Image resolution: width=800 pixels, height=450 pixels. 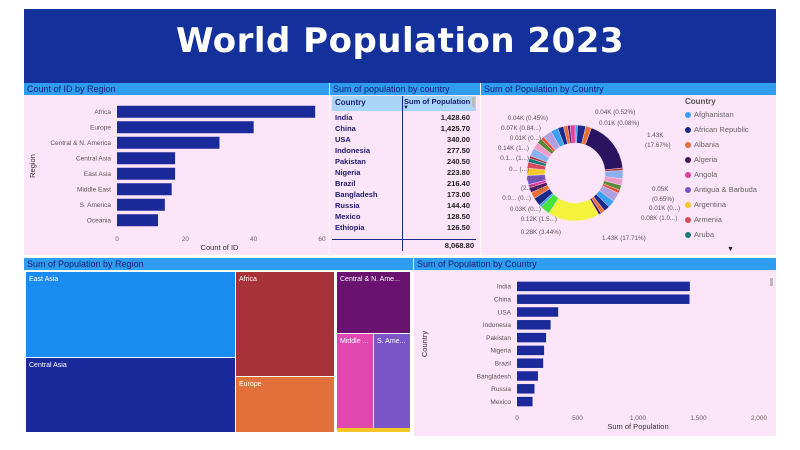 I want to click on cell-country: India, so click(x=344, y=117).